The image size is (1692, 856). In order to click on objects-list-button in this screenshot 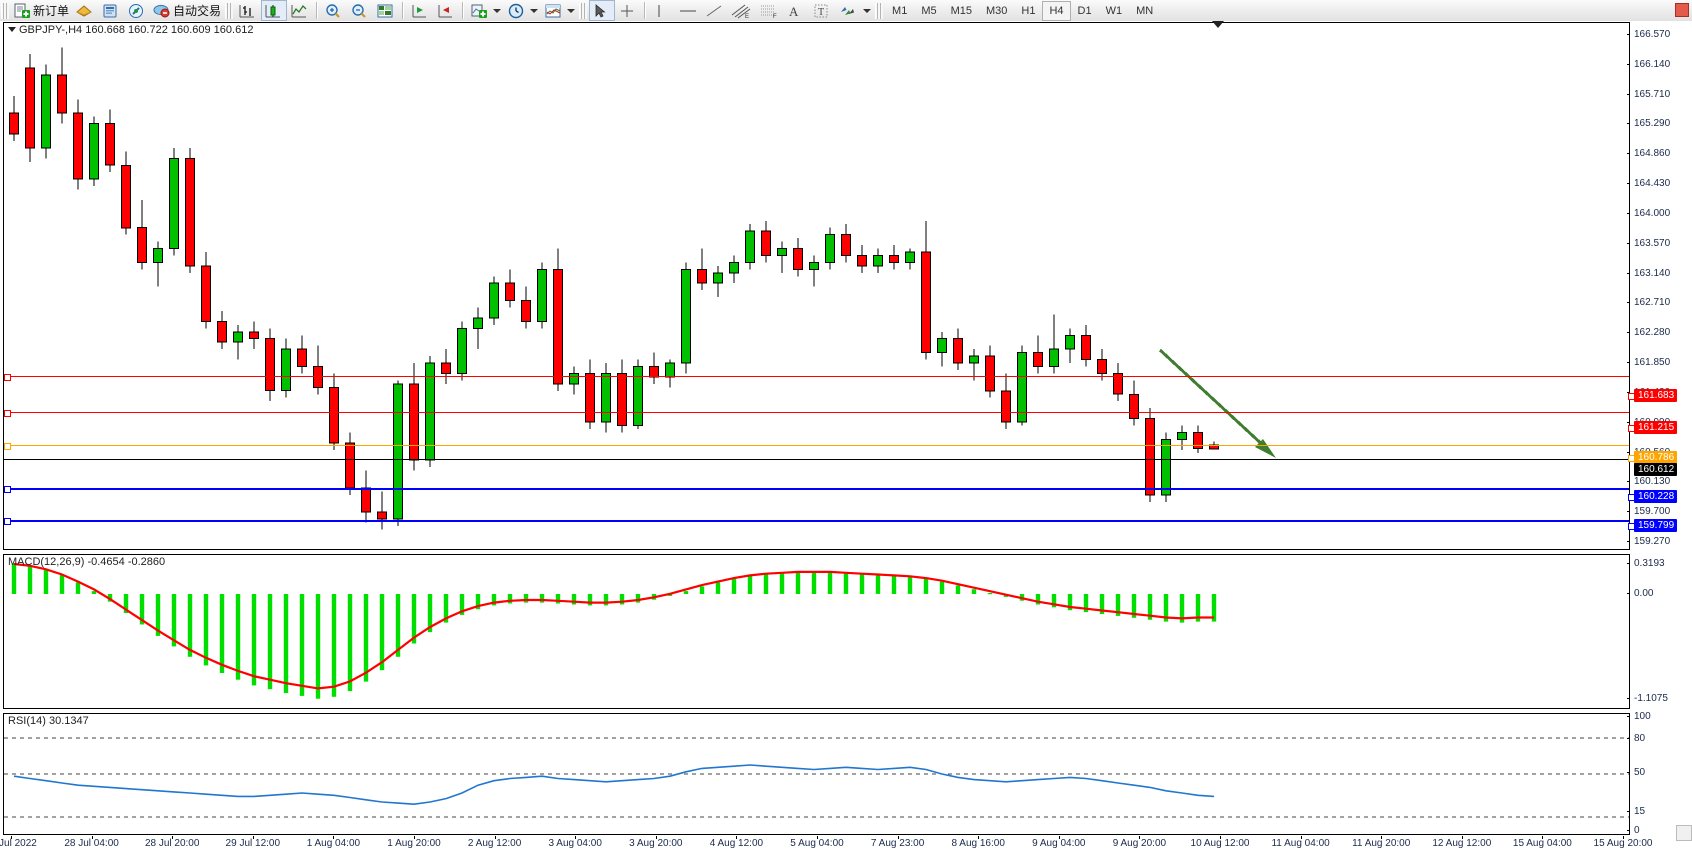, I will do `click(854, 10)`.